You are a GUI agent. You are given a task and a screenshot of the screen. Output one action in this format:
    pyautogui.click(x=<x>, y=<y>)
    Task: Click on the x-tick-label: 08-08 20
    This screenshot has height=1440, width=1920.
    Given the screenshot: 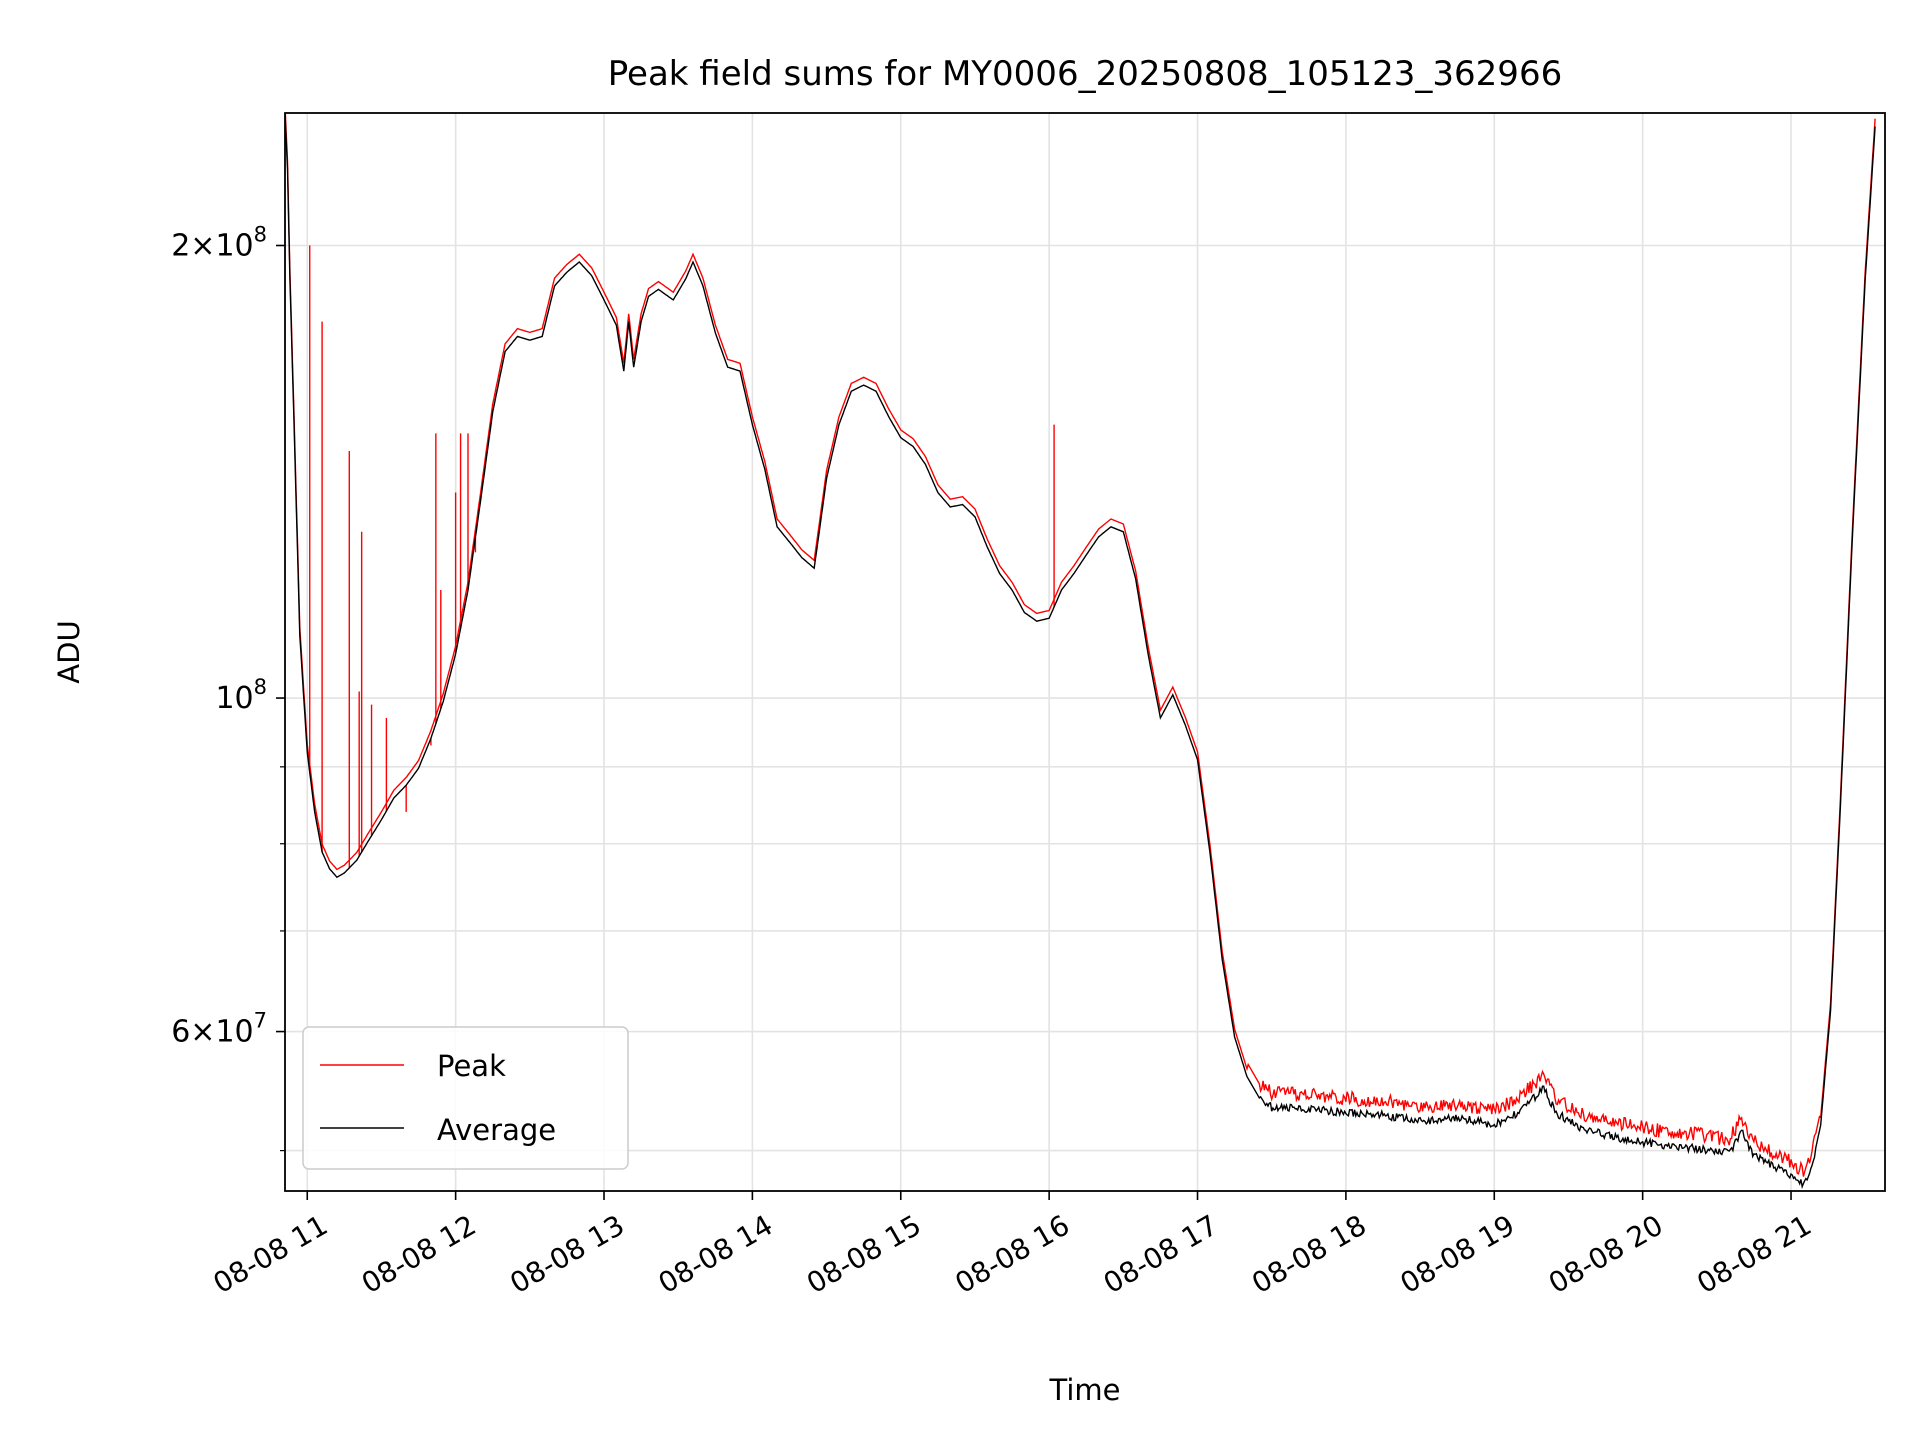 What is the action you would take?
    pyautogui.click(x=1606, y=1254)
    